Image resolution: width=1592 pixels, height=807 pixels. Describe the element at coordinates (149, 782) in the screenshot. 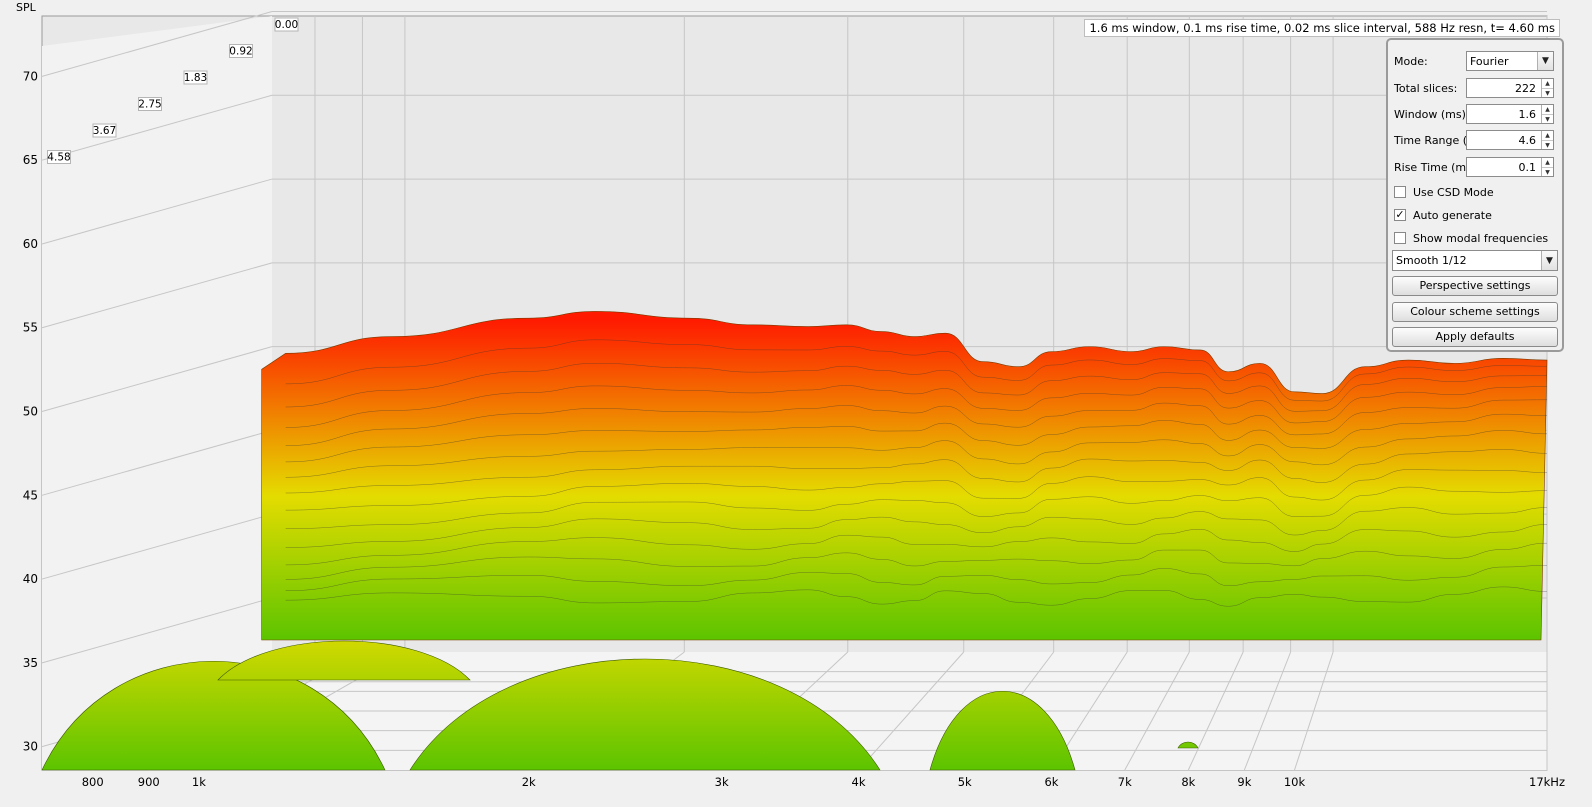

I see `x-tick-label: 900` at that location.